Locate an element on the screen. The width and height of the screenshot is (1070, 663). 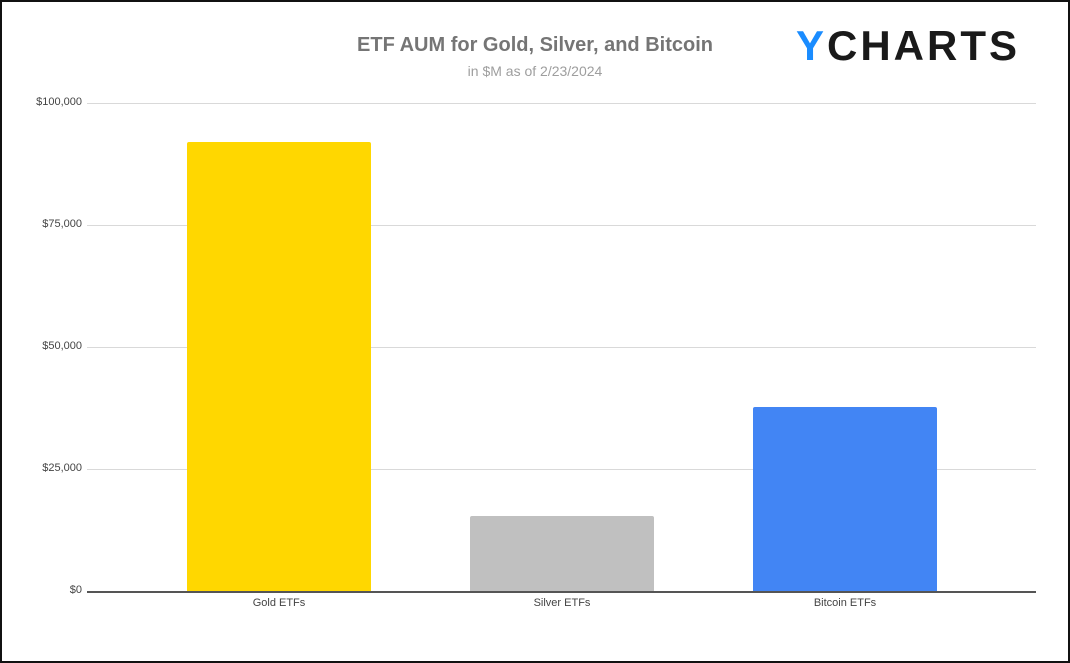
bar-silver-etfs is located at coordinates (562, 553).